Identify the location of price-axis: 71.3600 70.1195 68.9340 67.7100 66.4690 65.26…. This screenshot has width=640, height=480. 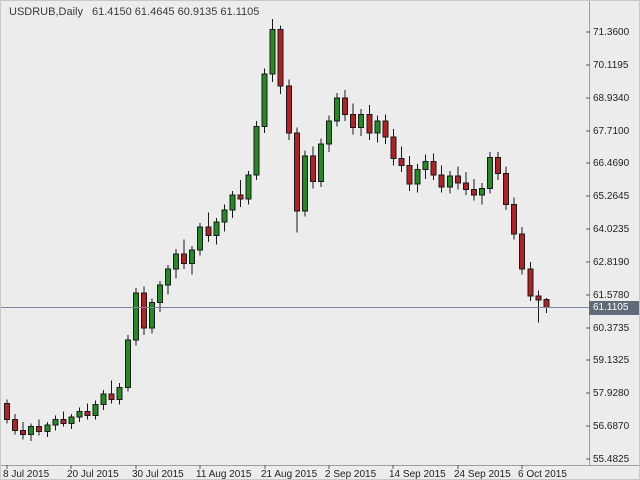
(608, 246).